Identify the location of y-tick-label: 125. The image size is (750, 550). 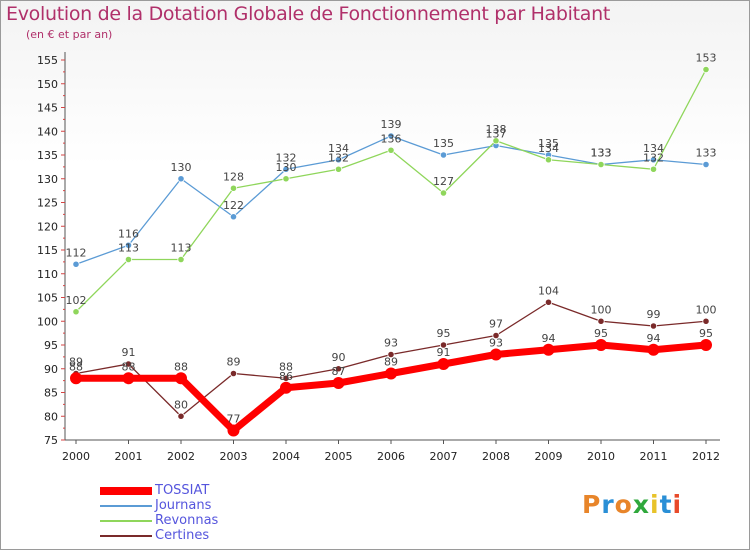
(47, 203).